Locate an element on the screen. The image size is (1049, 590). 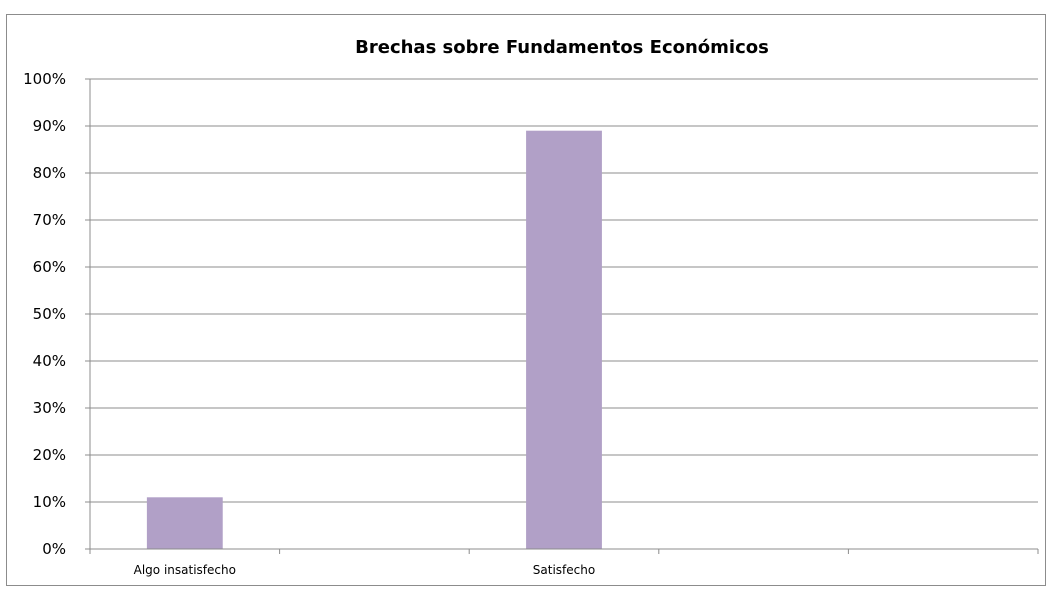
x-tick-label: Satisfecho is located at coordinates (564, 570).